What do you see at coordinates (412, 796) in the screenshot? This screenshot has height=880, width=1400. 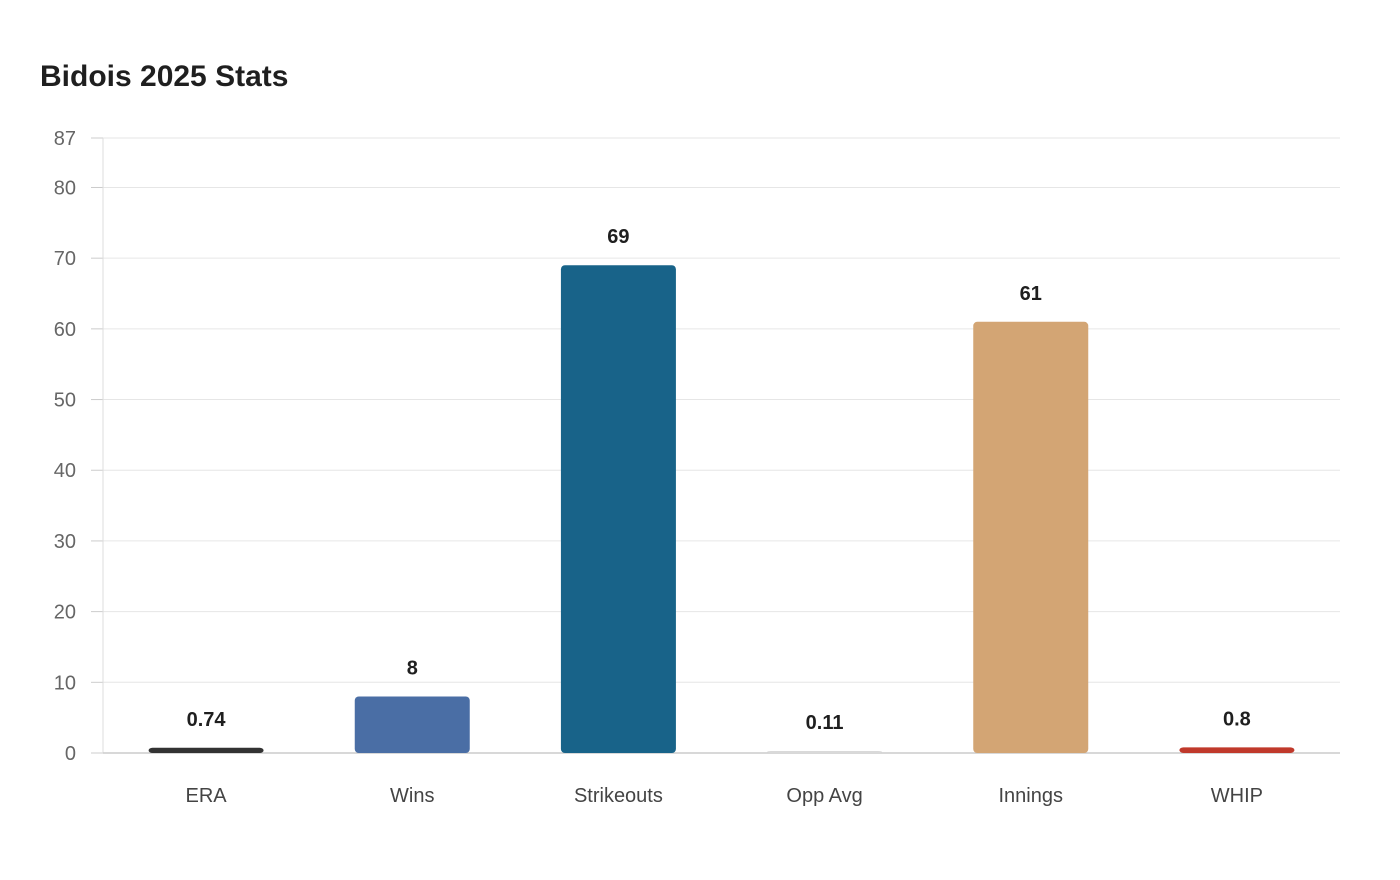 I see `category-label: Wins` at bounding box center [412, 796].